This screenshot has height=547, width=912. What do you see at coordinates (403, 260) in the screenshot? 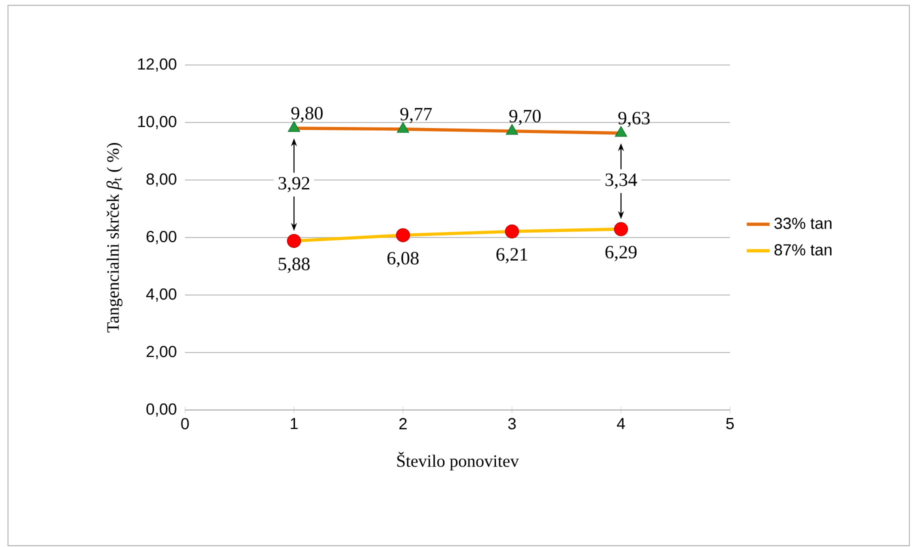
I see `data-label: 6,08` at bounding box center [403, 260].